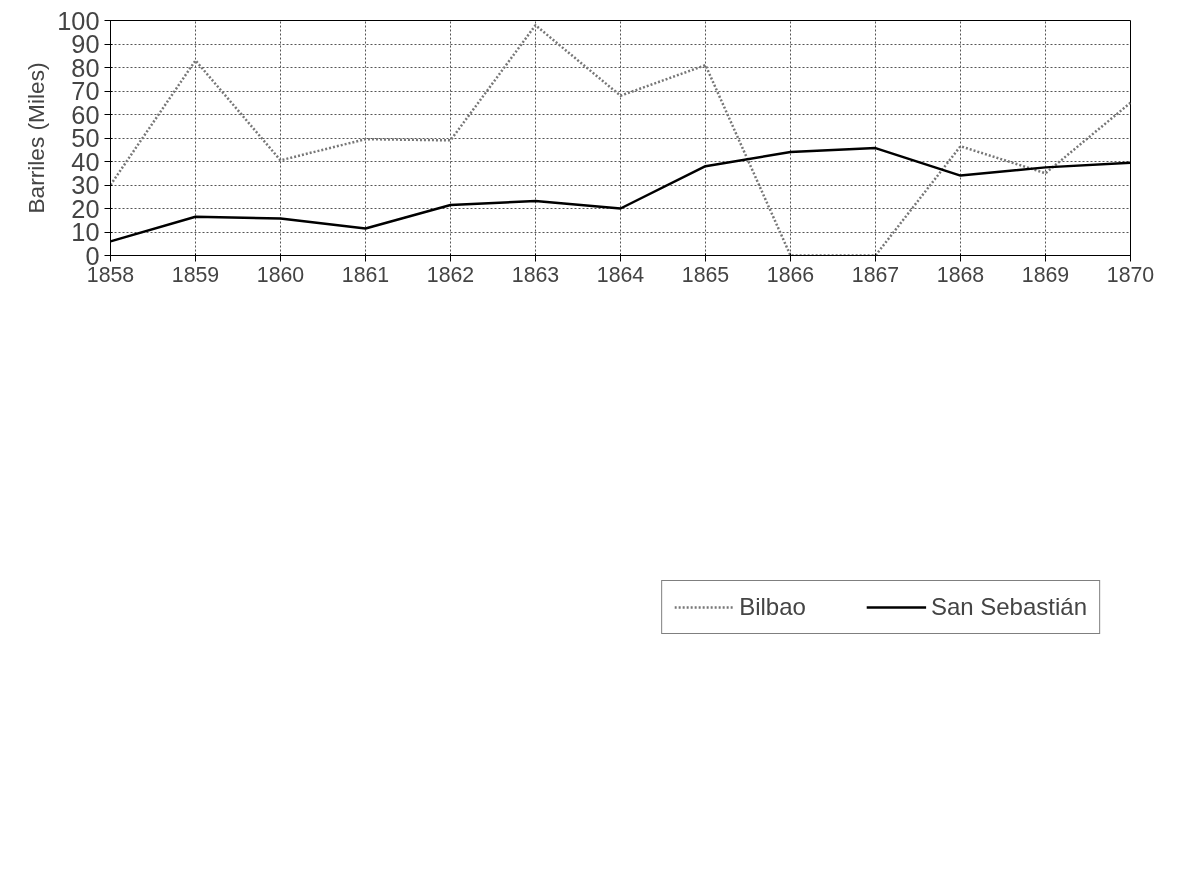 The image size is (1180, 884). I want to click on x-tick-label: 1865, so click(705, 274).